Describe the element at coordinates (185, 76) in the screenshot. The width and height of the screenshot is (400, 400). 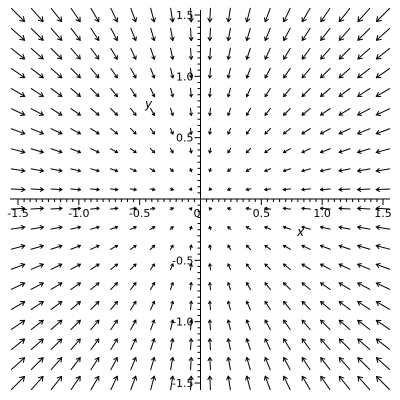
I see `y-tick-label: 1.0` at that location.